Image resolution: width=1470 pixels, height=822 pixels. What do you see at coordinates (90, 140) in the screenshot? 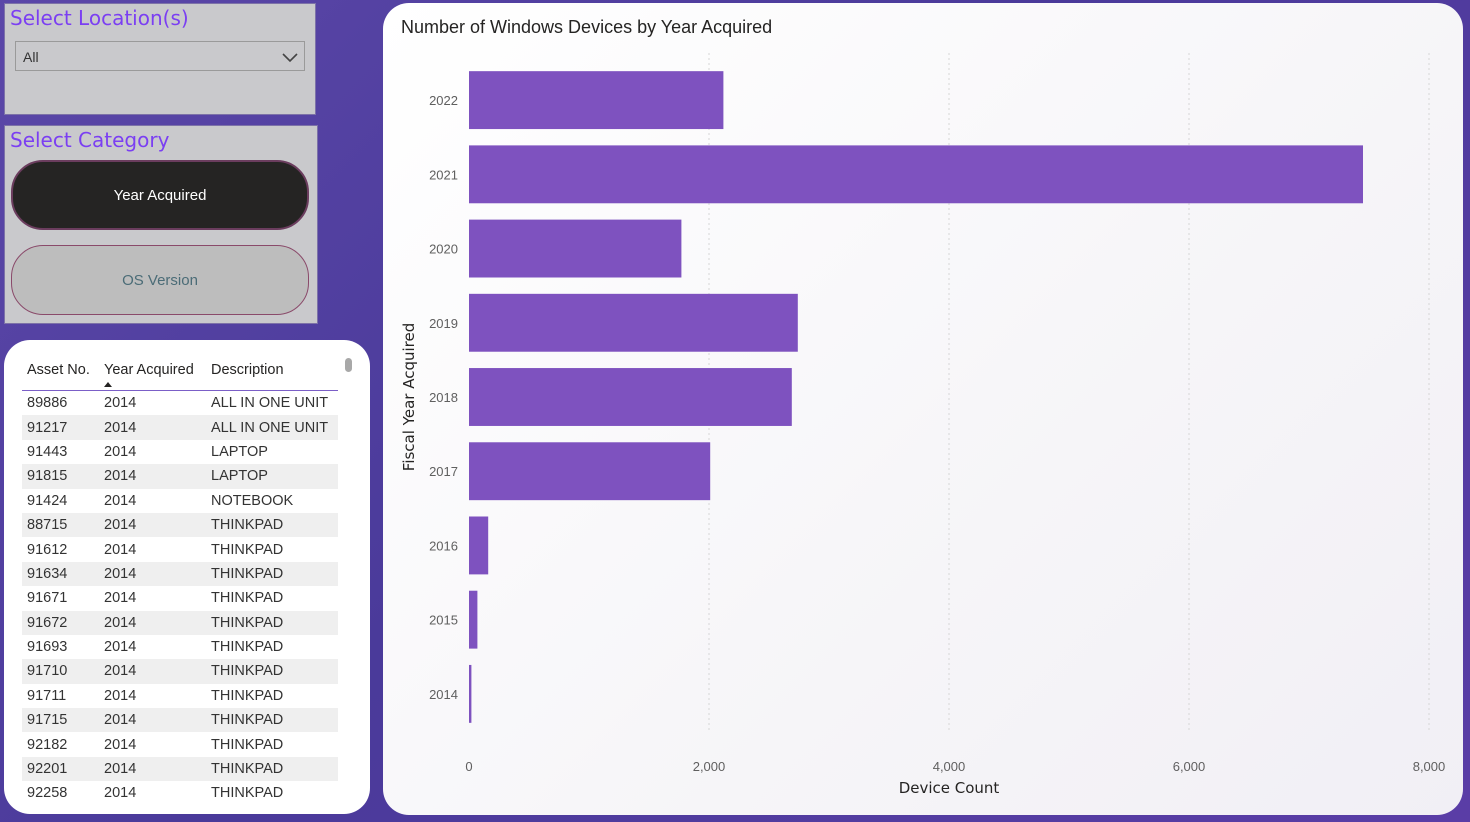
I see `category-slicer-title: Select Category` at bounding box center [90, 140].